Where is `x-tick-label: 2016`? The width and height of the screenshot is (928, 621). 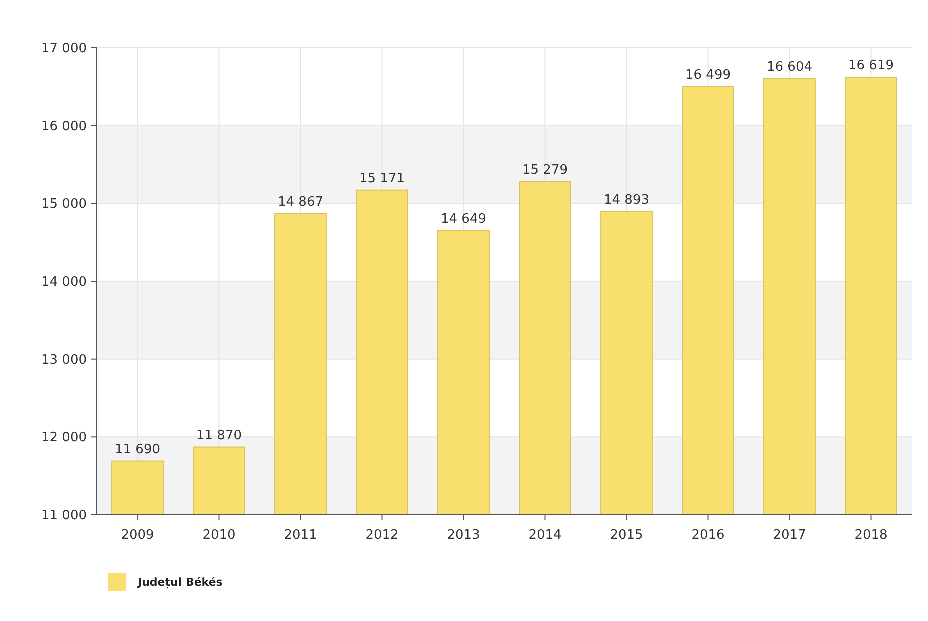
x-tick-label: 2016 is located at coordinates (708, 535).